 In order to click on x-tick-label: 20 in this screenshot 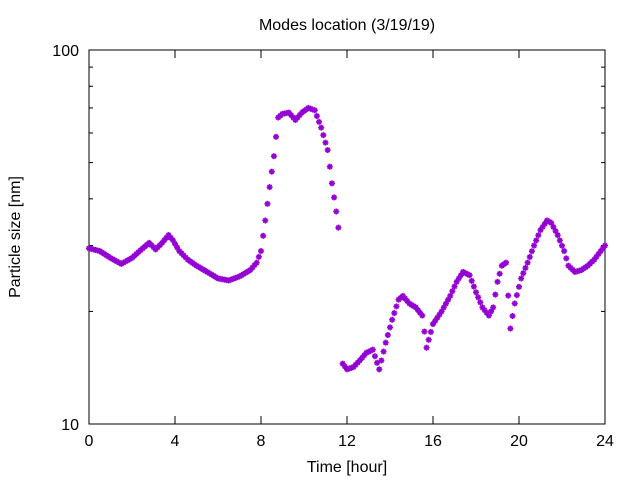, I will do `click(519, 441)`.